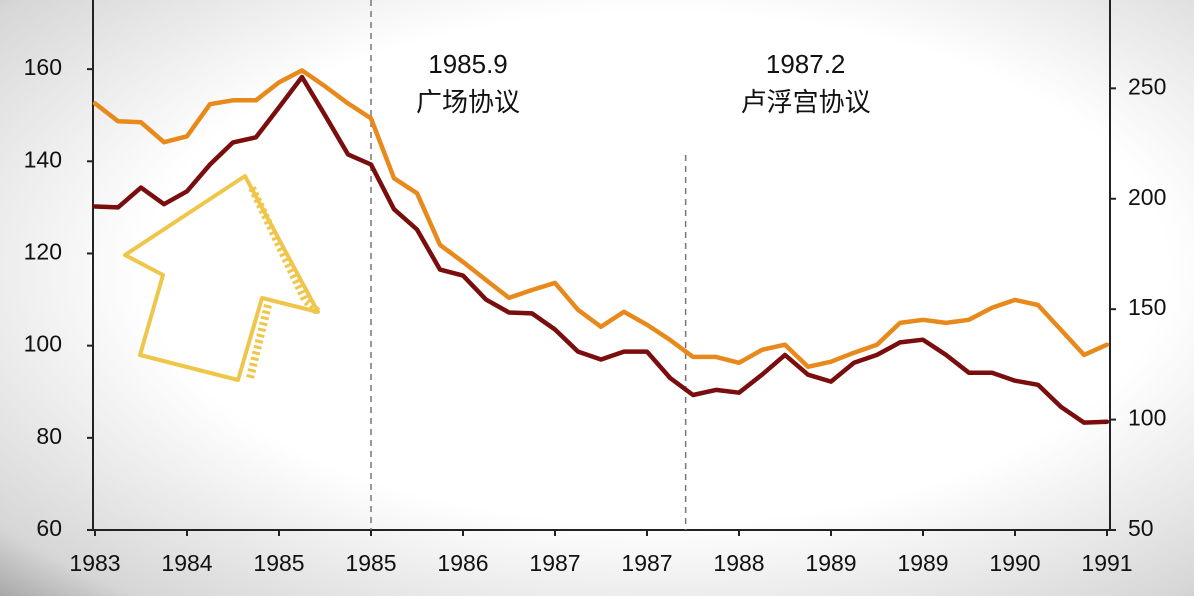  What do you see at coordinates (1147, 307) in the screenshot?
I see `y2-tick-label: 150` at bounding box center [1147, 307].